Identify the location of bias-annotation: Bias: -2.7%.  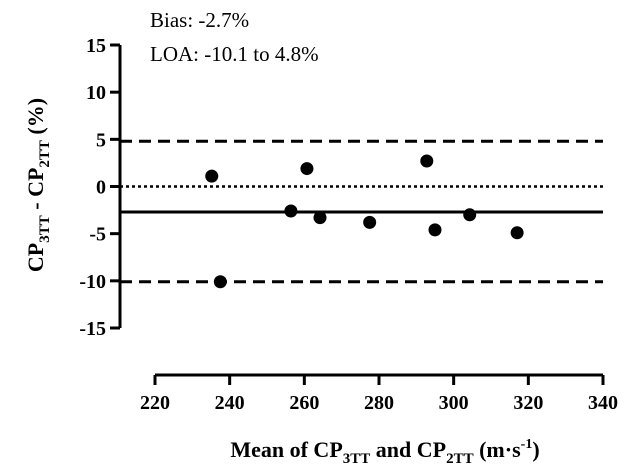
(199, 20).